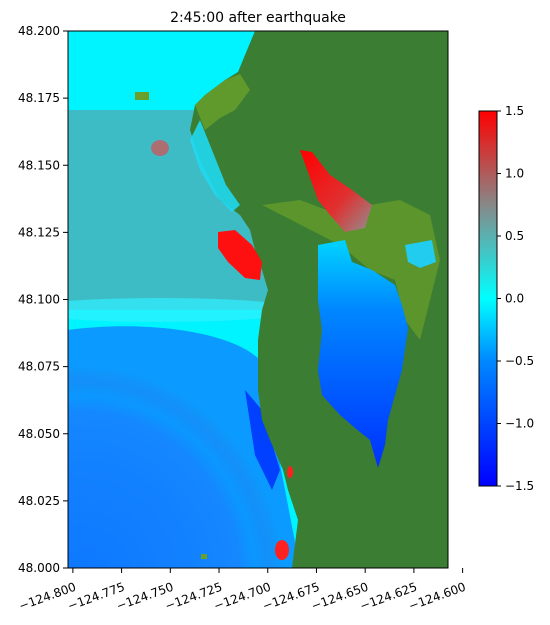 This screenshot has width=550, height=625. What do you see at coordinates (204, 556) in the screenshot?
I see `islet-south` at bounding box center [204, 556].